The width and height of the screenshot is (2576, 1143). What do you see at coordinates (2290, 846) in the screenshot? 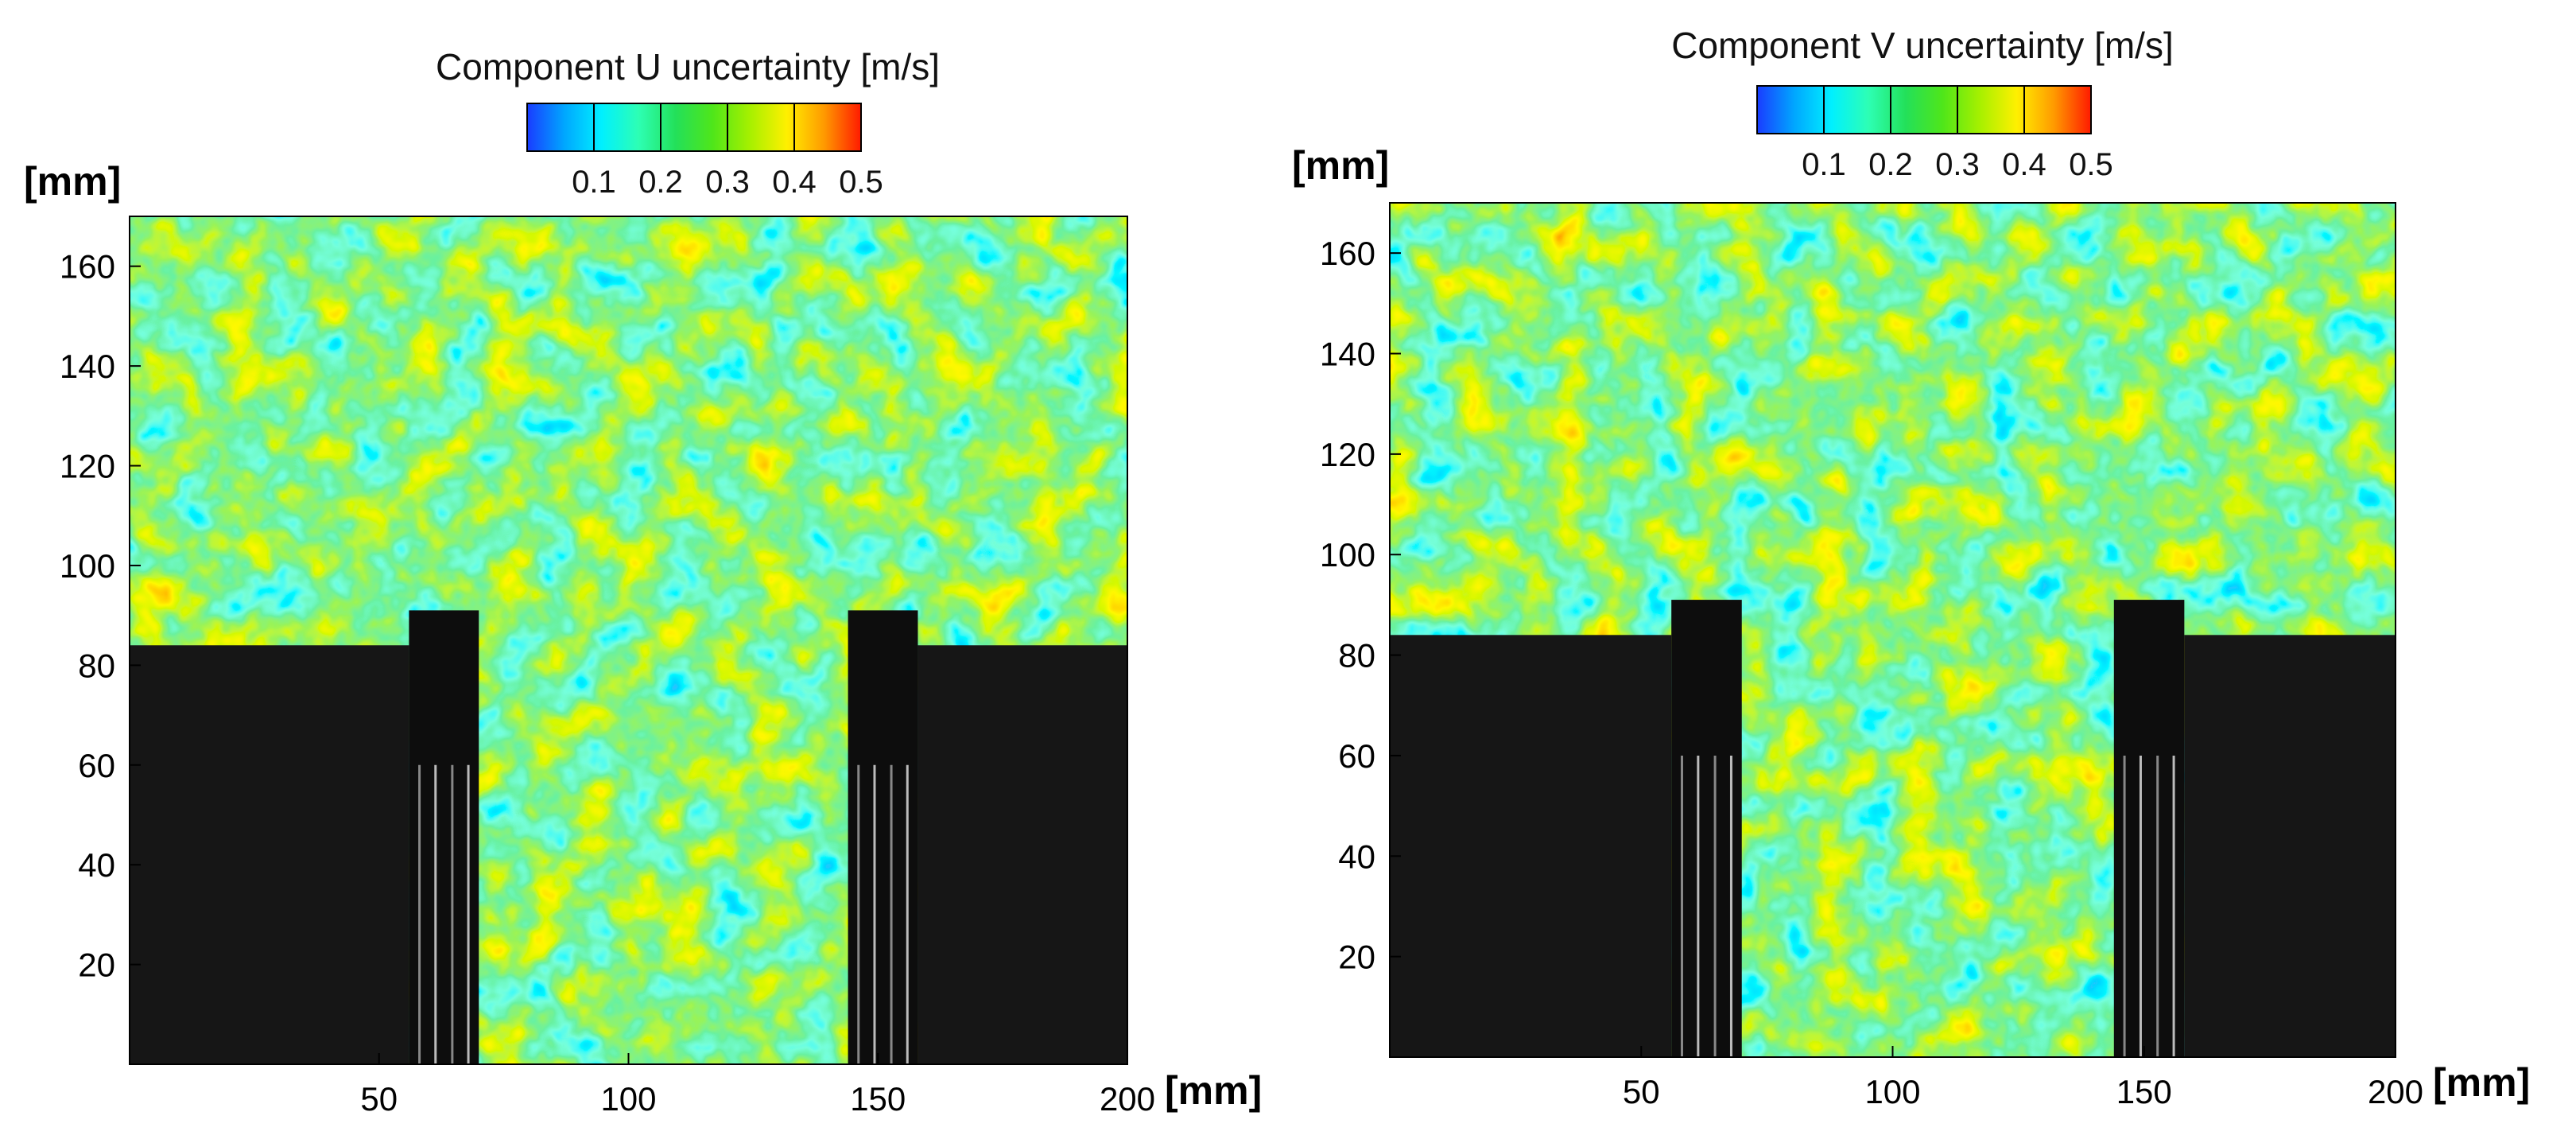
I see `right-wall-block-right` at bounding box center [2290, 846].